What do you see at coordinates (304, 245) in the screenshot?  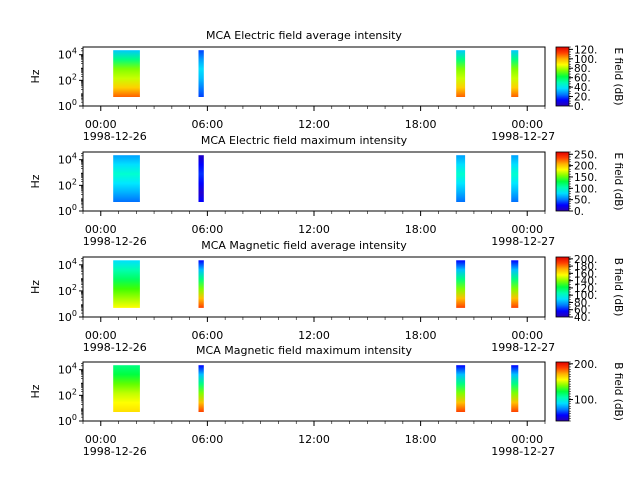 I see `panel-title: MCA Magnetic field average intensity` at bounding box center [304, 245].